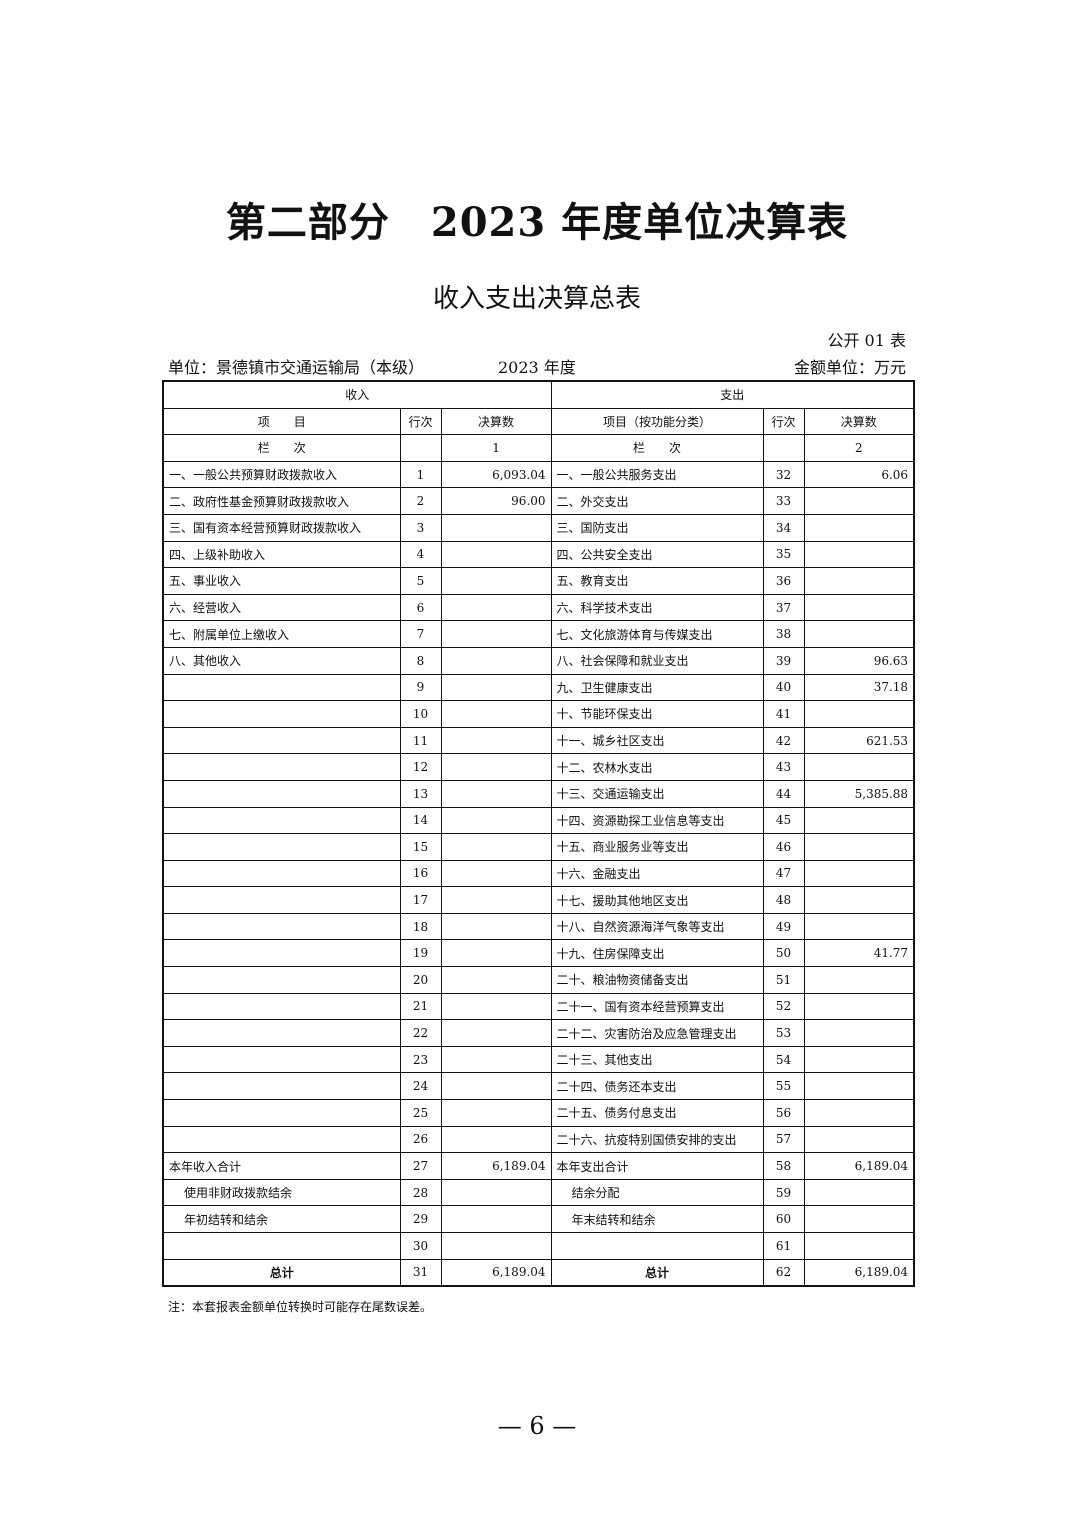 This screenshot has height=1520, width=1074. Describe the element at coordinates (537, 366) in the screenshot. I see `unit-line: 单位：景德镇市交通运输局（本级） 2023 年度 金额单位：万元` at that location.